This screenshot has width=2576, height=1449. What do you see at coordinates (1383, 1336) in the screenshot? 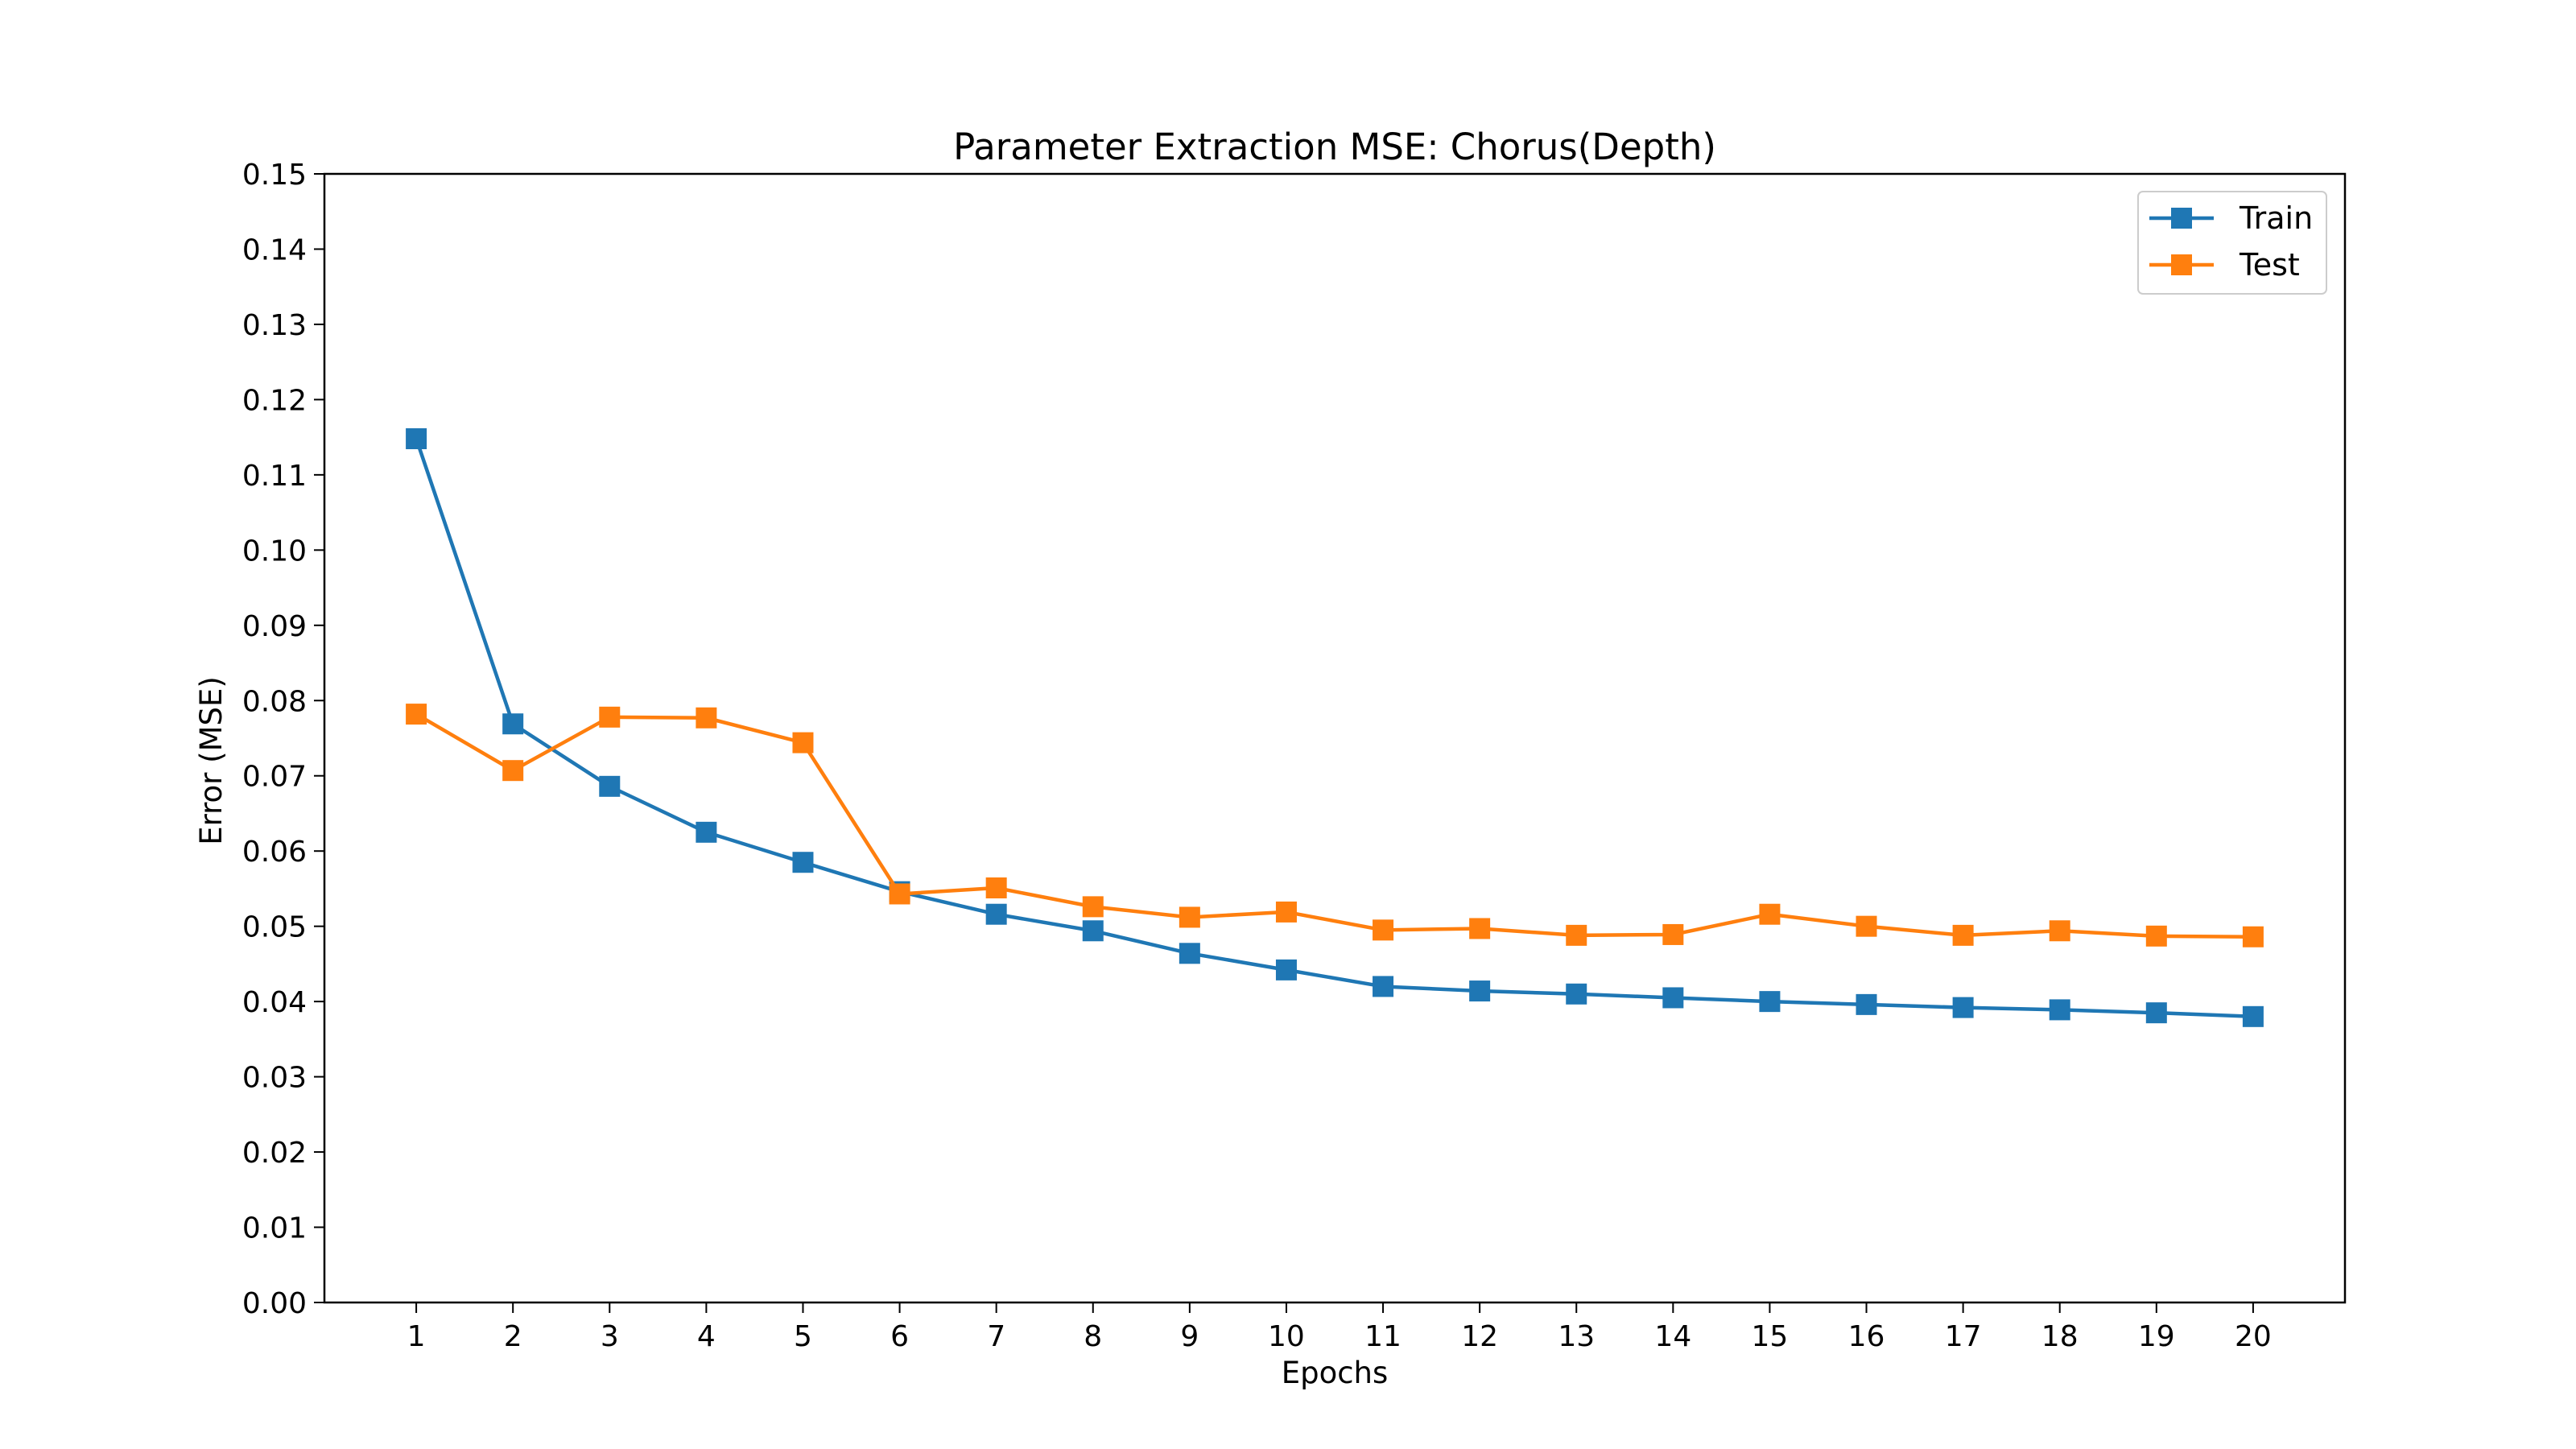
I see `x-tick-label: 11` at bounding box center [1383, 1336].